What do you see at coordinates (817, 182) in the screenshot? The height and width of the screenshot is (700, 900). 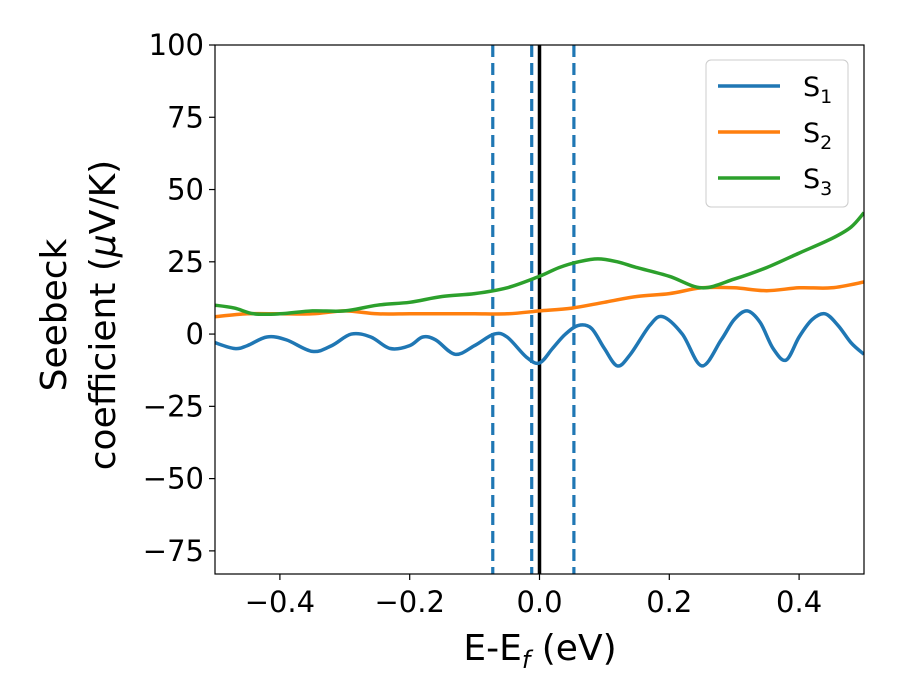 I see `legend-label-s3: S3` at bounding box center [817, 182].